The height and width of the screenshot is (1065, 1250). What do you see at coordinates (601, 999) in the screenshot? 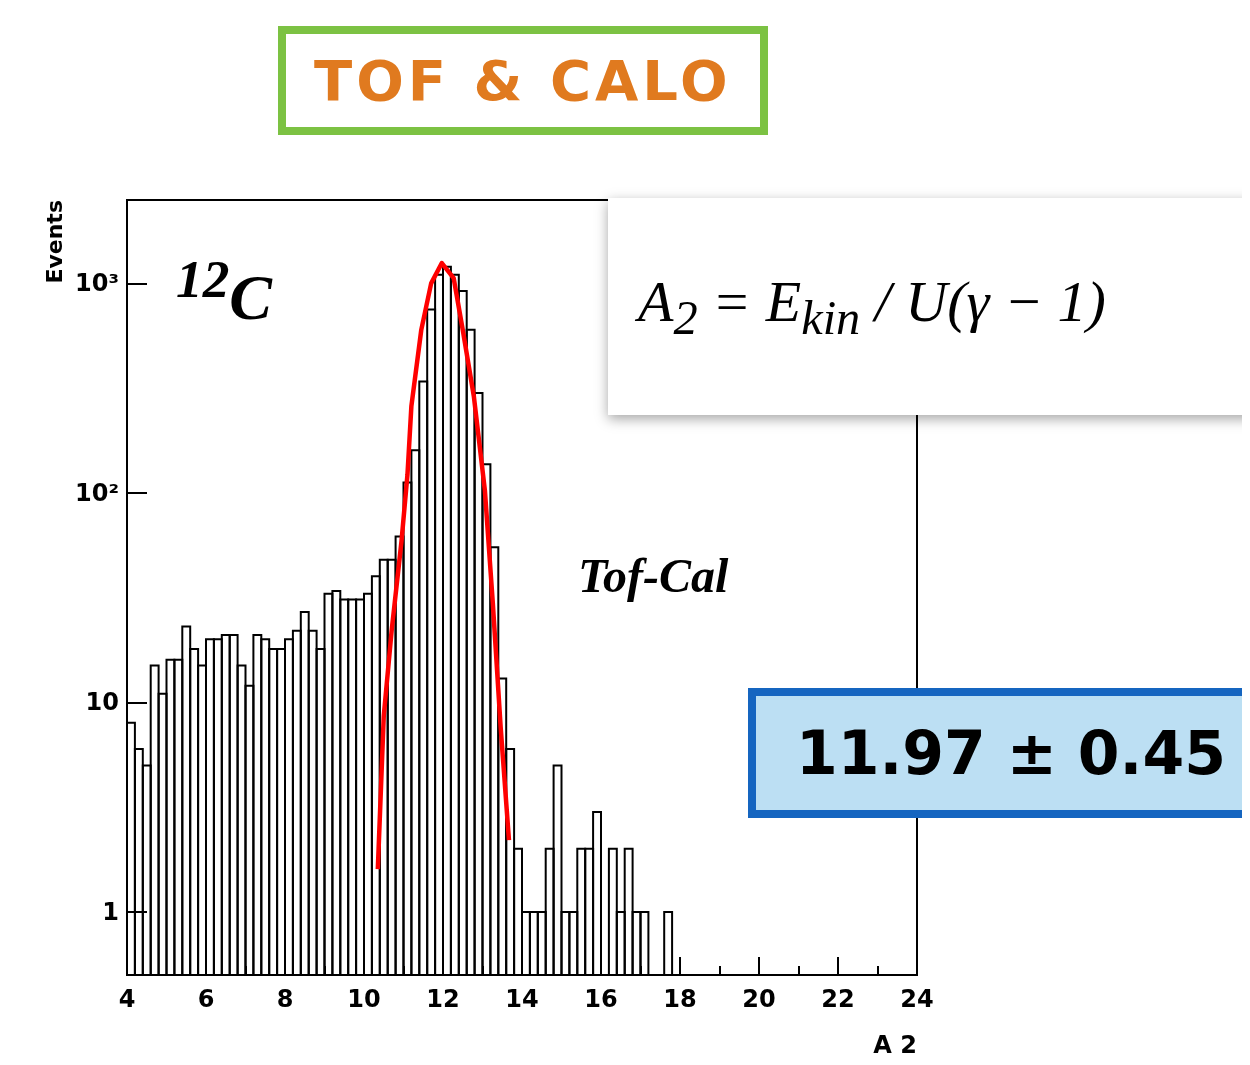
I see `x-tick-label: 16` at bounding box center [601, 999].